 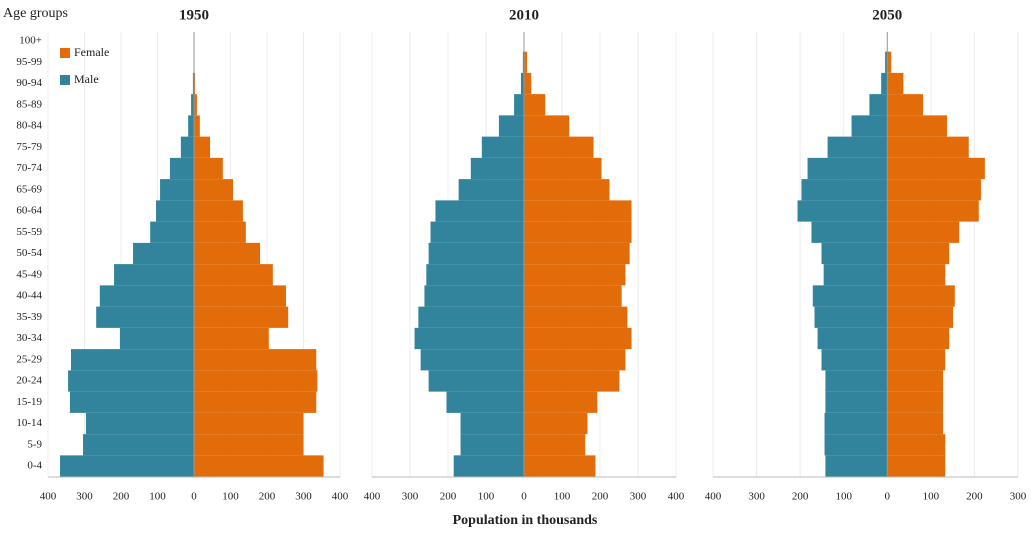 I want to click on y-tick-label: 30-34, so click(x=29, y=338).